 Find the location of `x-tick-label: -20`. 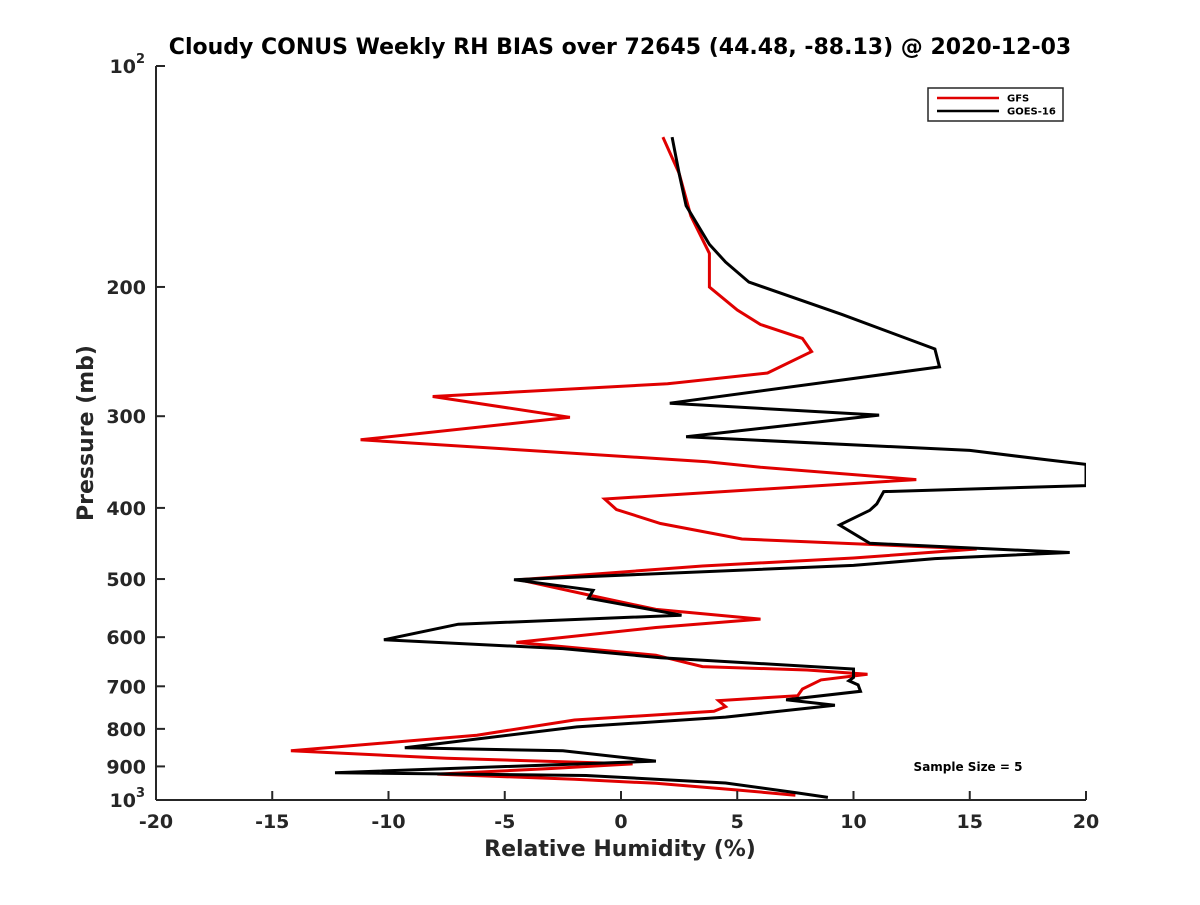

x-tick-label: -20 is located at coordinates (156, 822).